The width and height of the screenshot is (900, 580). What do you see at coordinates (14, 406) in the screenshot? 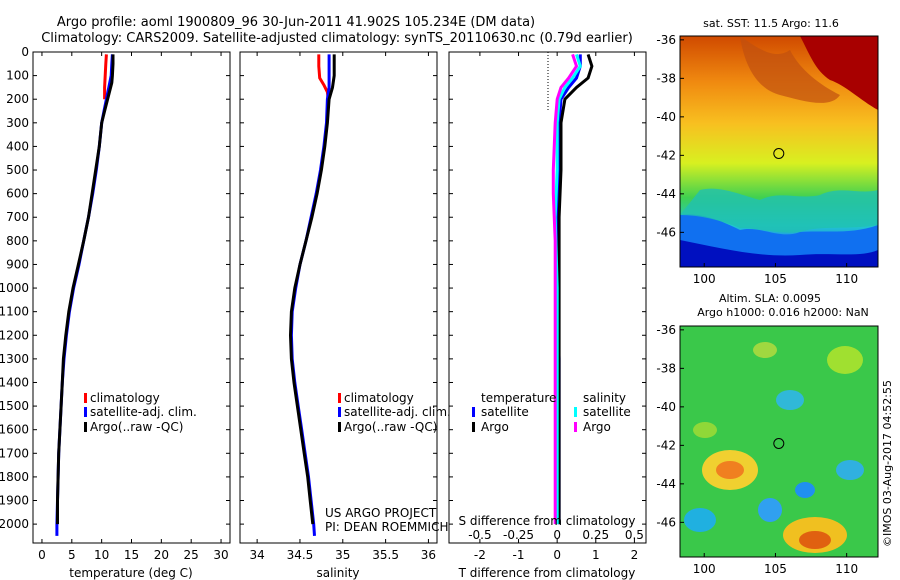
I see `y-tick-label: 1500` at bounding box center [14, 406].